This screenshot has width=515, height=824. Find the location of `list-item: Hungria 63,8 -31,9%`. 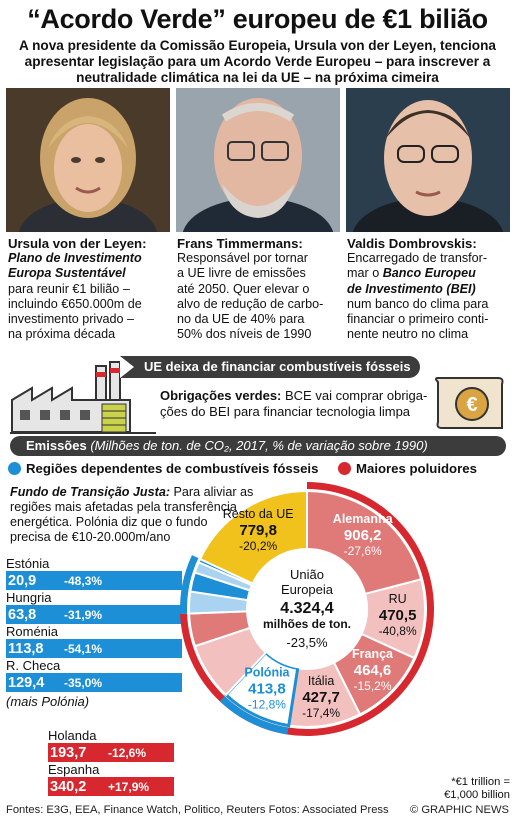

list-item: Hungria 63,8 -31,9% is located at coordinates (94, 607).